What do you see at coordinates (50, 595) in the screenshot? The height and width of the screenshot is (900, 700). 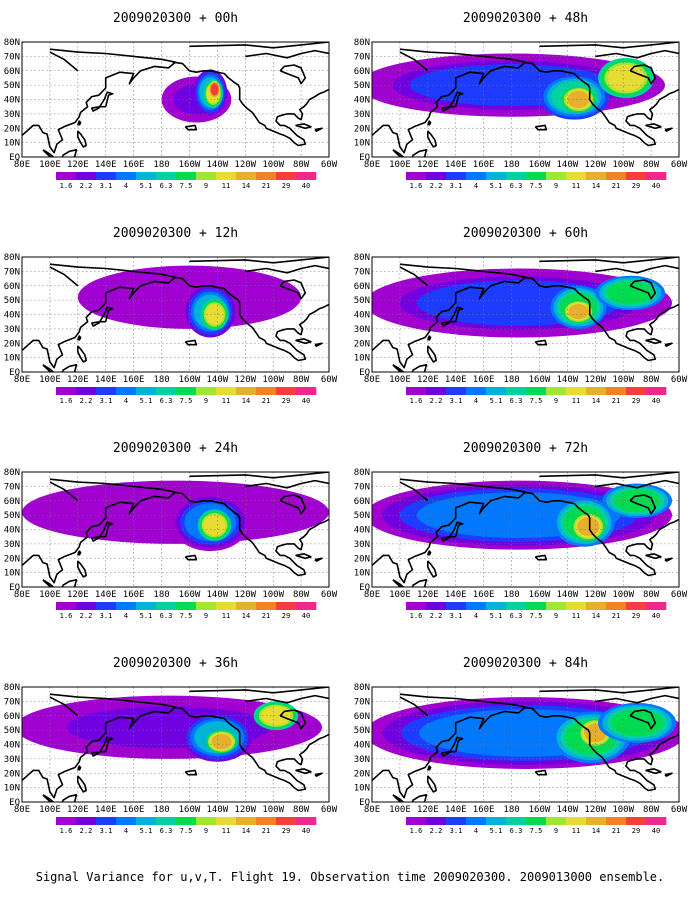 I see `x-tick-label: 100E` at bounding box center [50, 595].